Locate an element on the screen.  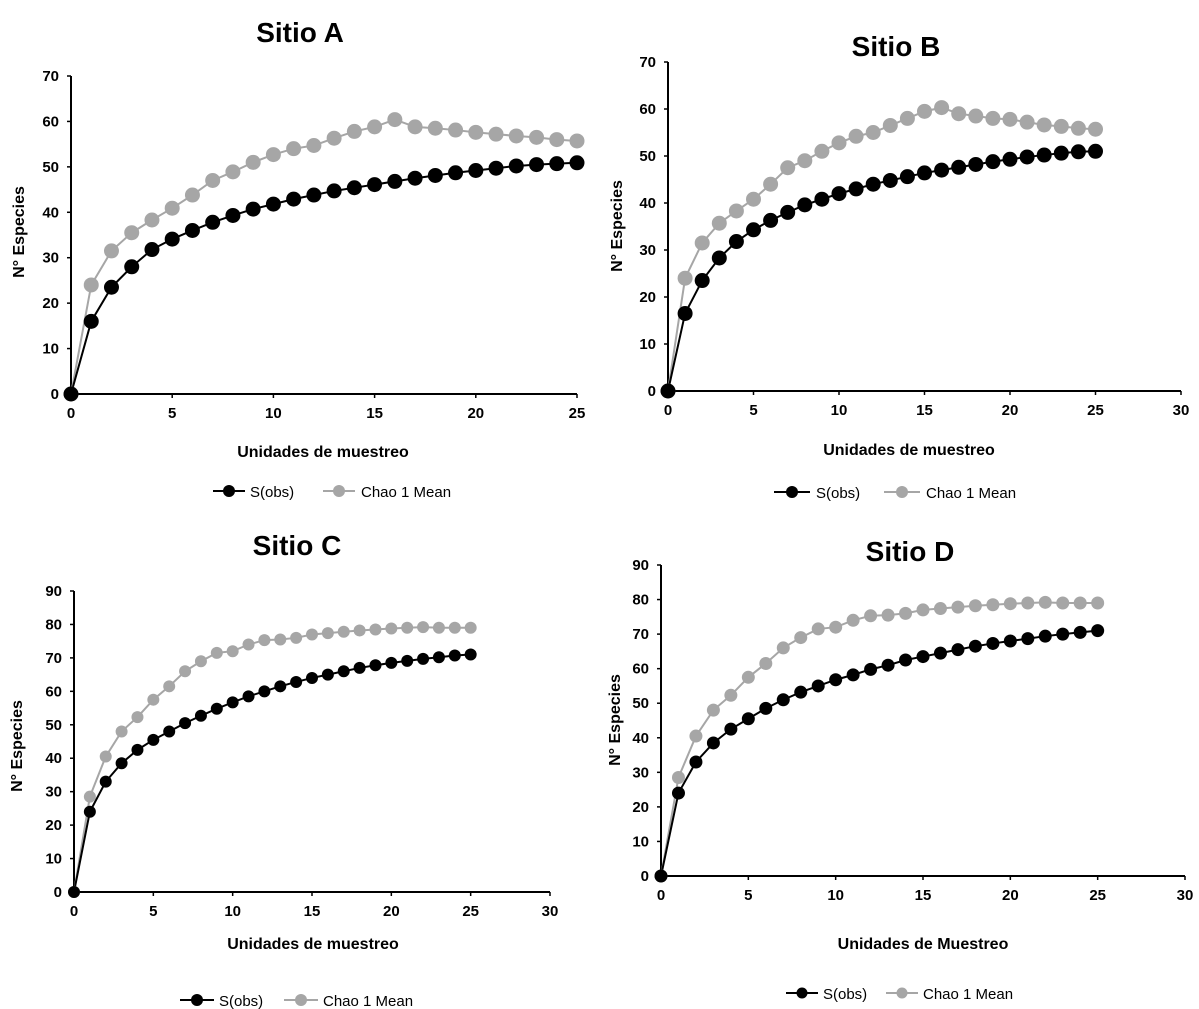
legend-marker-chao is located at coordinates (902, 492).